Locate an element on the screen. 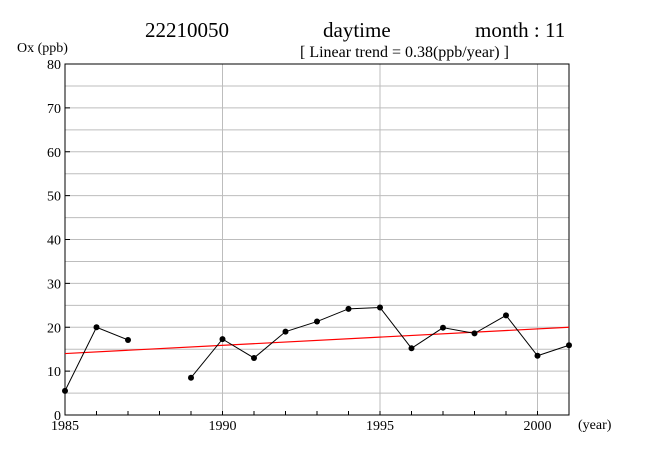  y-tick-label: 70 is located at coordinates (54, 109).